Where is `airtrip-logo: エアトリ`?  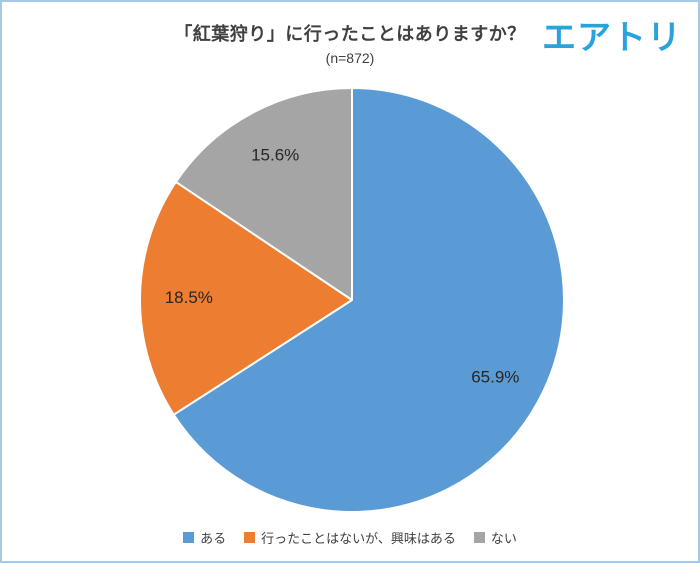
airtrip-logo: エアトリ is located at coordinates (612, 38).